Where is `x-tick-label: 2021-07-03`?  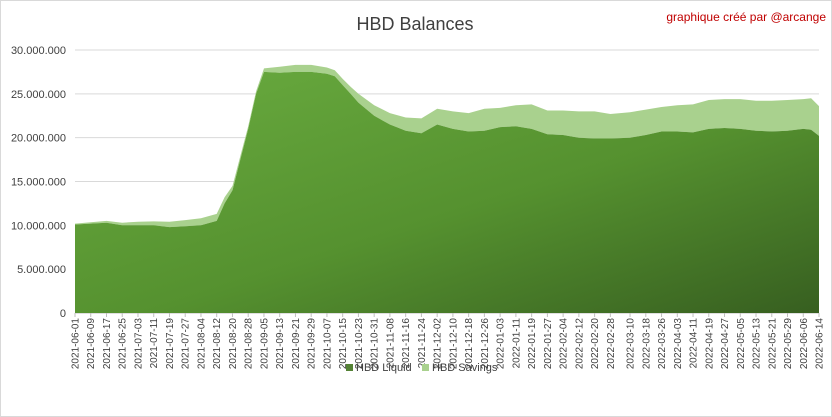
x-tick-label: 2021-07-03 is located at coordinates (139, 344).